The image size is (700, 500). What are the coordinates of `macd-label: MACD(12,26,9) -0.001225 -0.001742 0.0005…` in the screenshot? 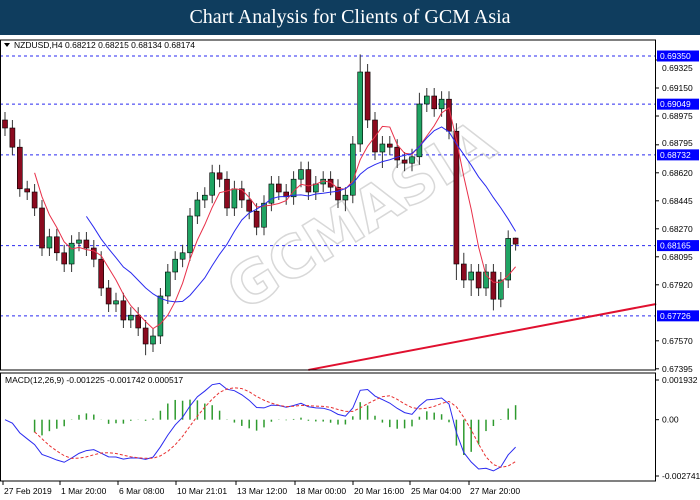 It's located at (94, 380).